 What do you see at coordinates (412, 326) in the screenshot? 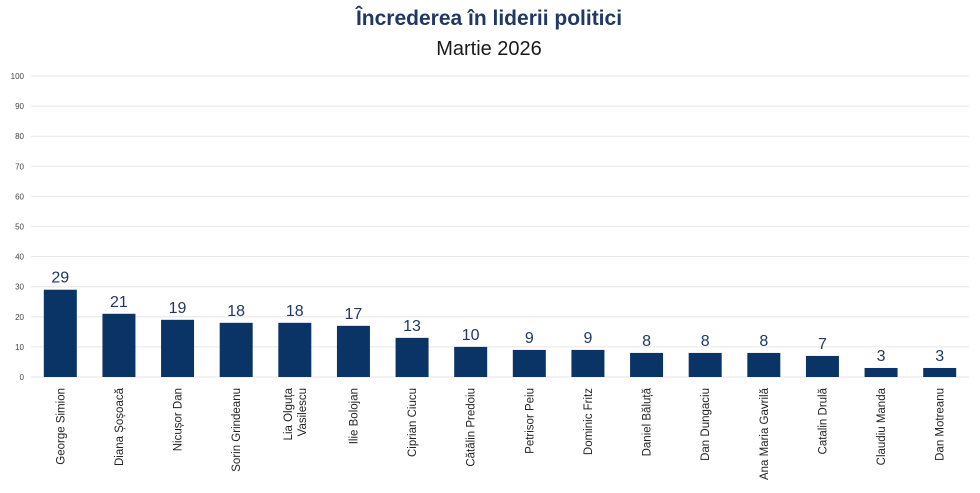
I see `data-label: 13` at bounding box center [412, 326].